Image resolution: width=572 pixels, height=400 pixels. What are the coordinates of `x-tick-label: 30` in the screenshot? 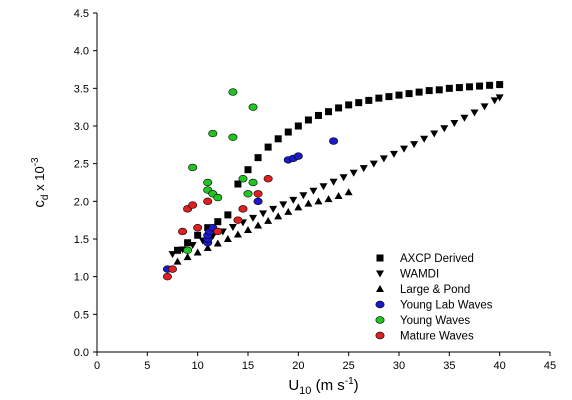 It's located at (399, 366).